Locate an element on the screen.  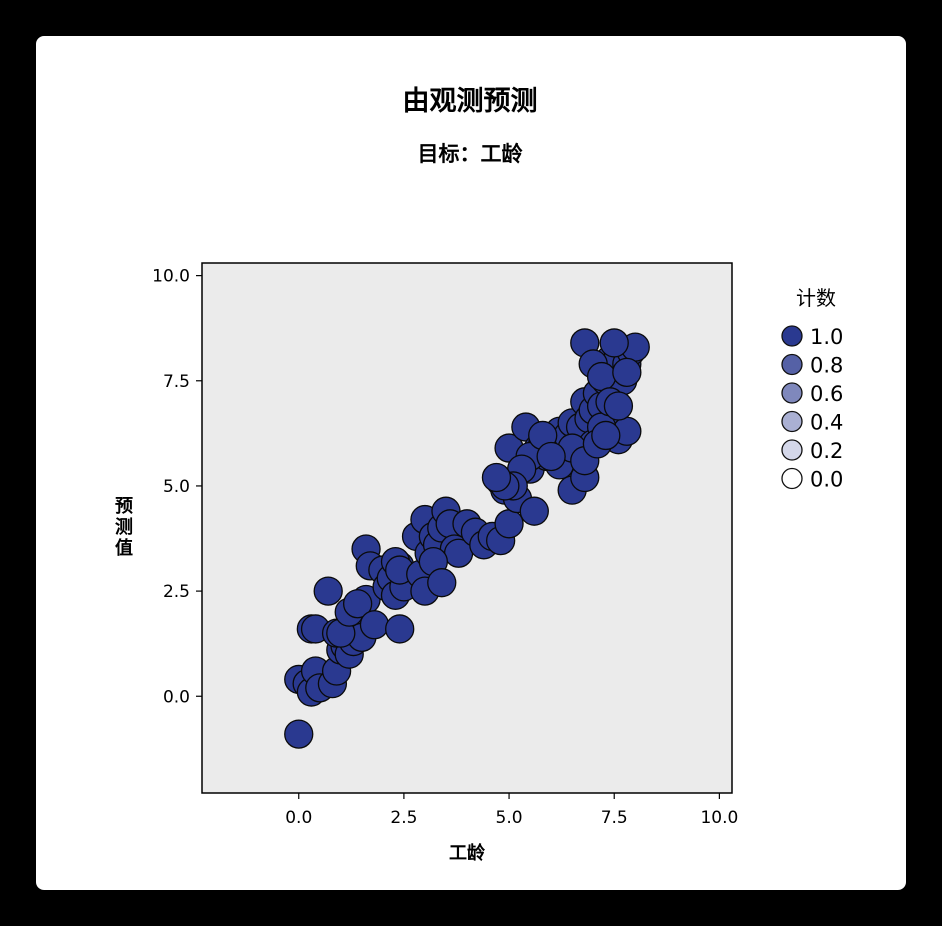
legend: 1.0 0.8 0.6 0.4 0.2 0.0 is located at coordinates (812, 408).